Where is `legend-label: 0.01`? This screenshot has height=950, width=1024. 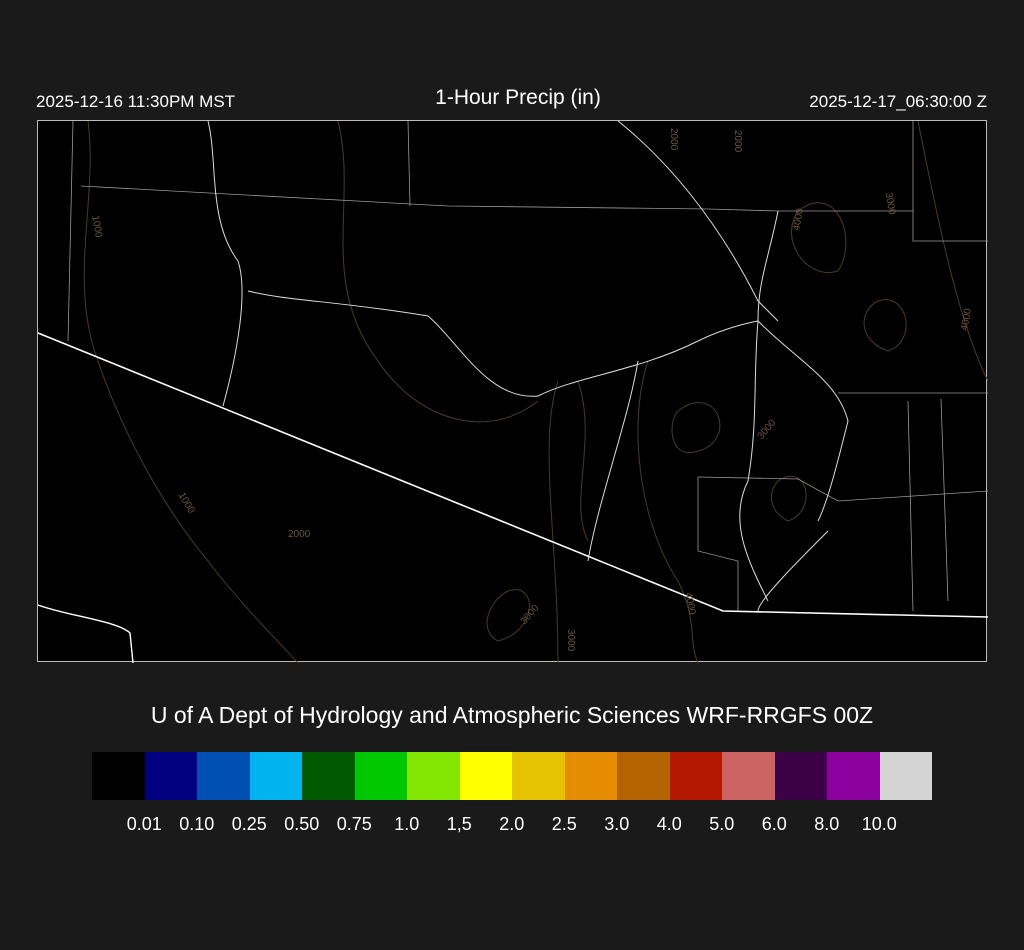 legend-label: 0.01 is located at coordinates (144, 824).